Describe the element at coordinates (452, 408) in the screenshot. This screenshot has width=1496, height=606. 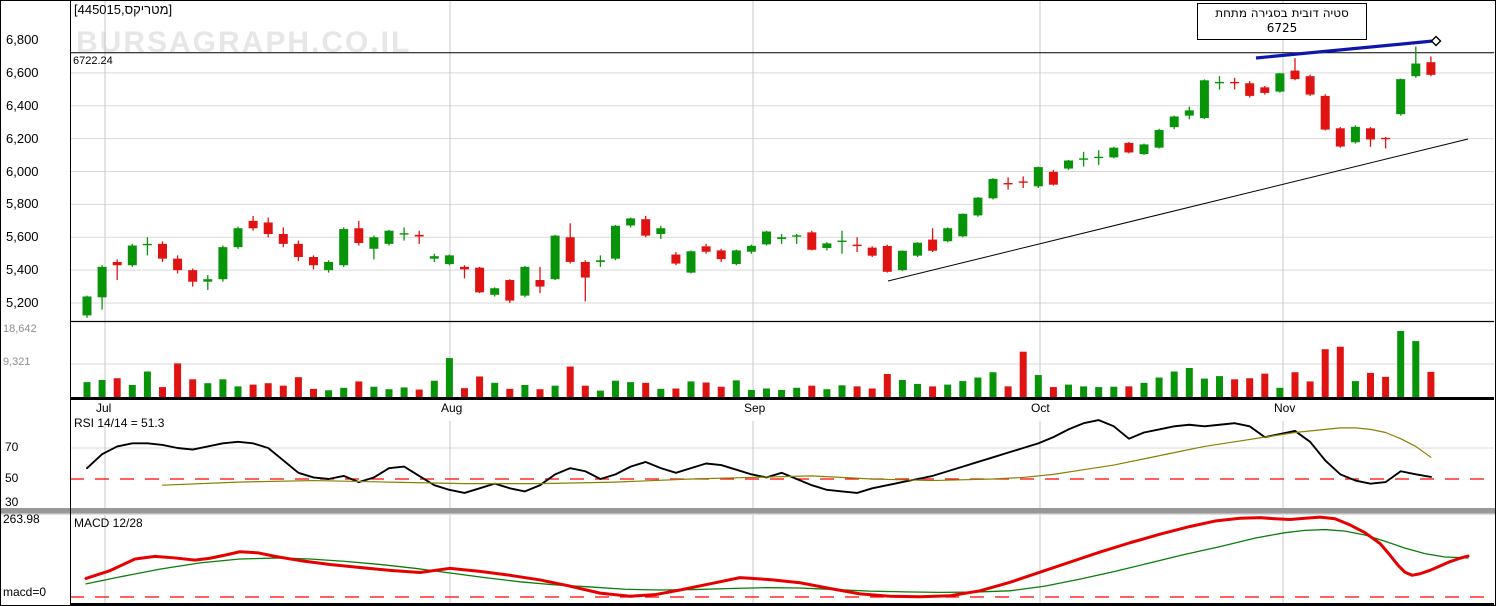
I see `month-label: Aug` at that location.